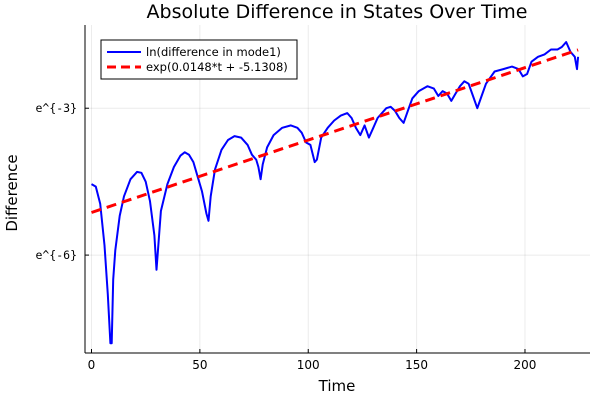 The height and width of the screenshot is (400, 600). What do you see at coordinates (416, 365) in the screenshot?
I see `x-tick-label: 150` at bounding box center [416, 365].